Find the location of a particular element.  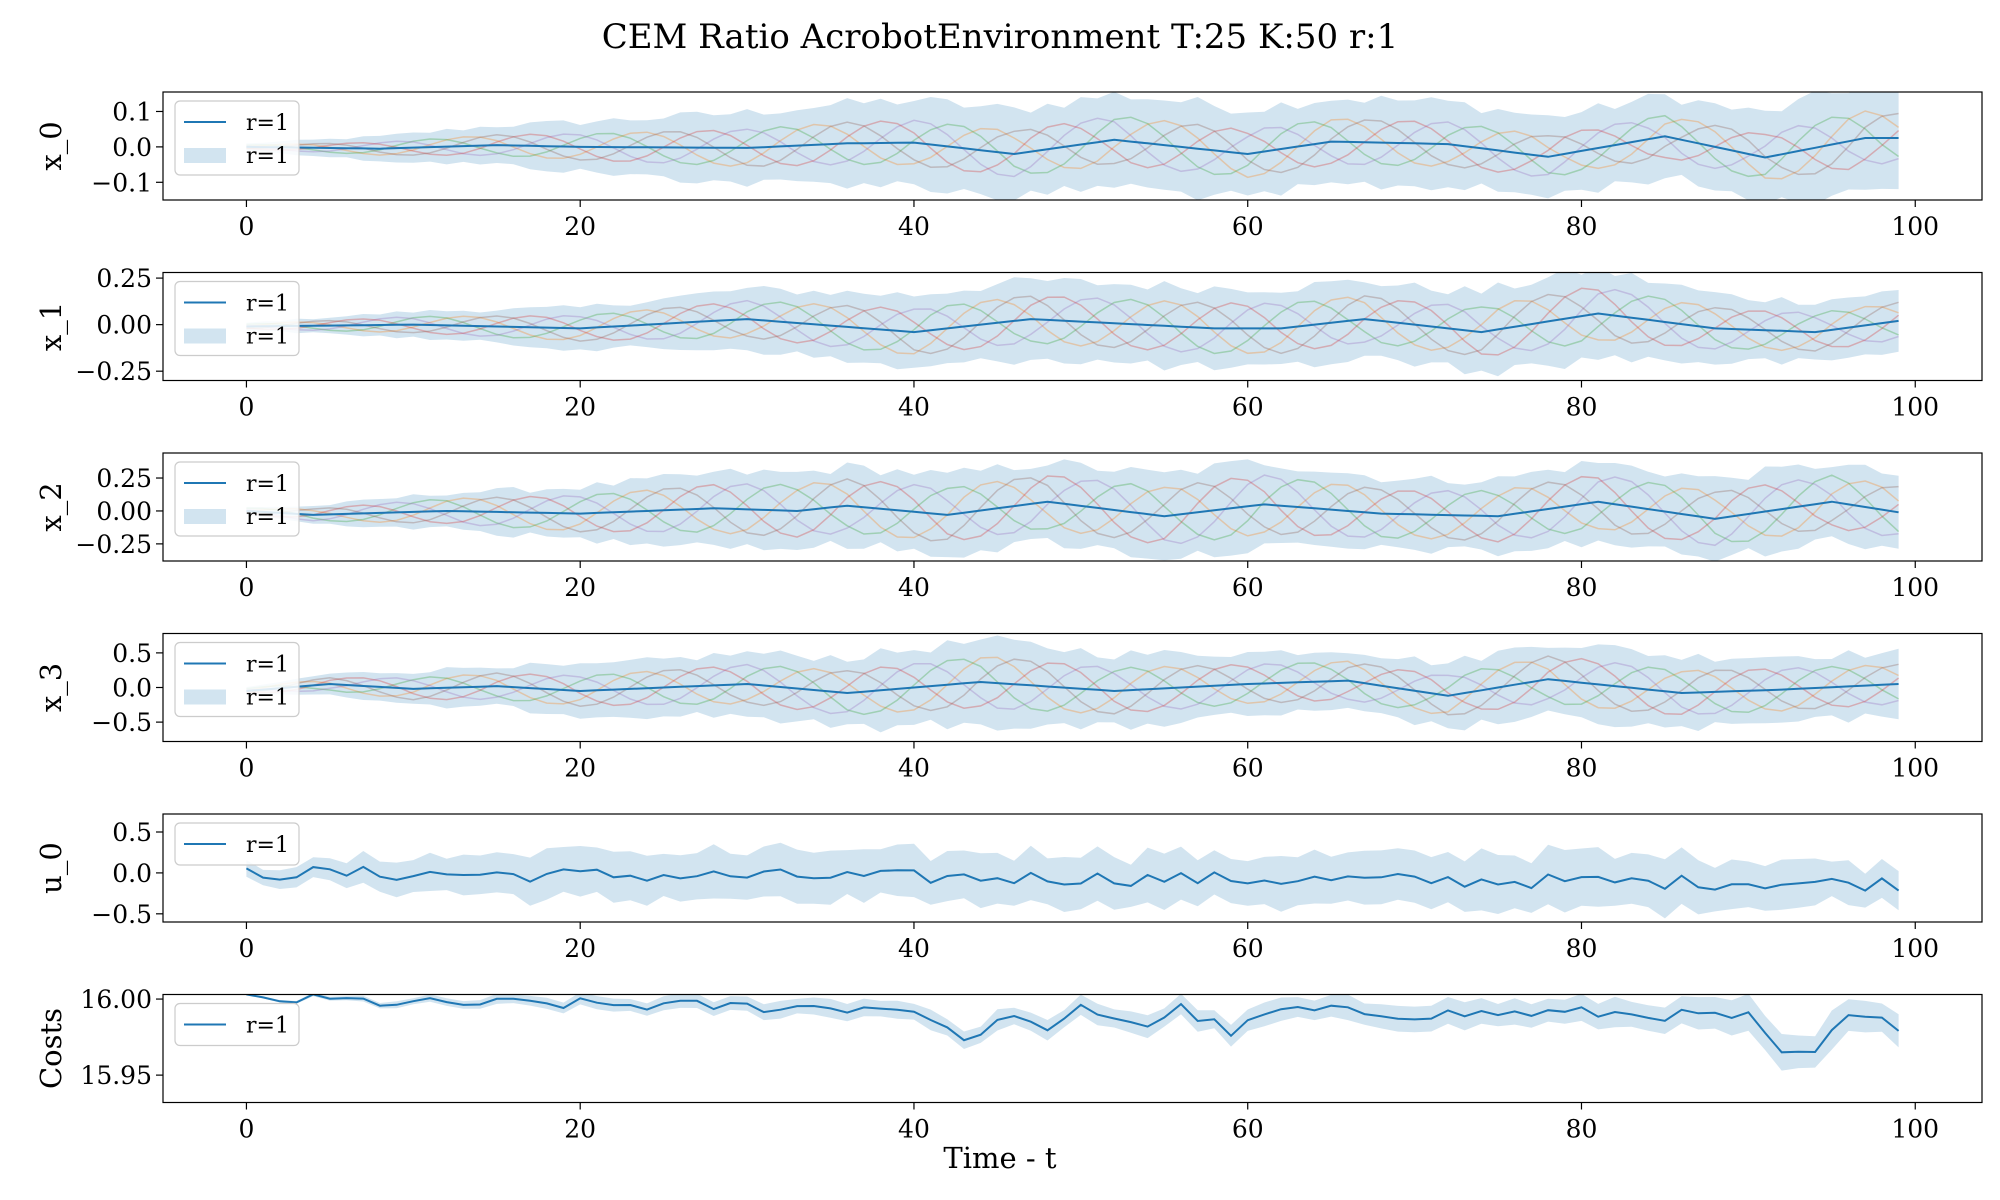

y-axis-label: u_0 is located at coordinates (51, 868).